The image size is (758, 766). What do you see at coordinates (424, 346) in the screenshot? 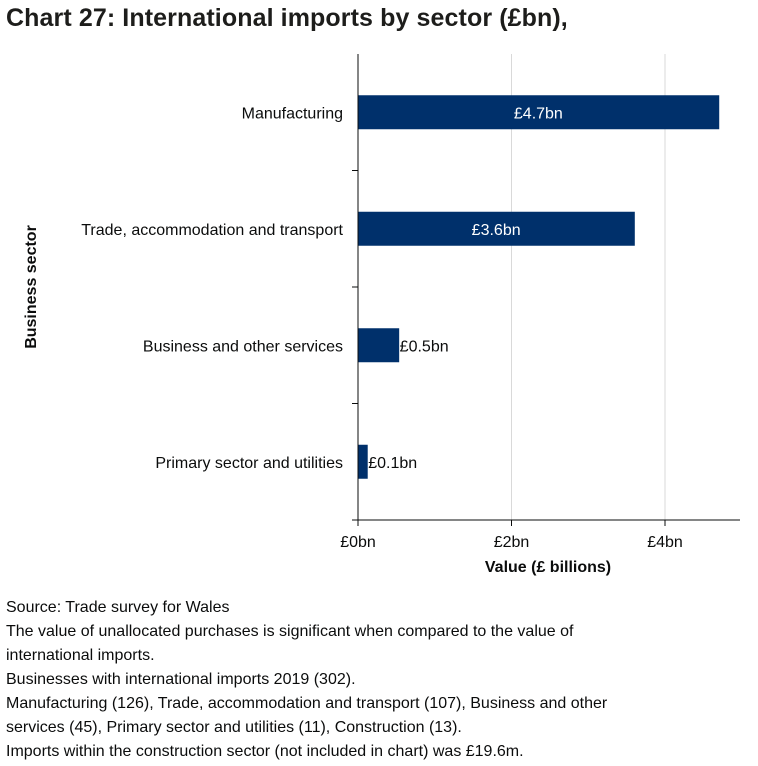
I see `data-label: £0.5bn` at bounding box center [424, 346].